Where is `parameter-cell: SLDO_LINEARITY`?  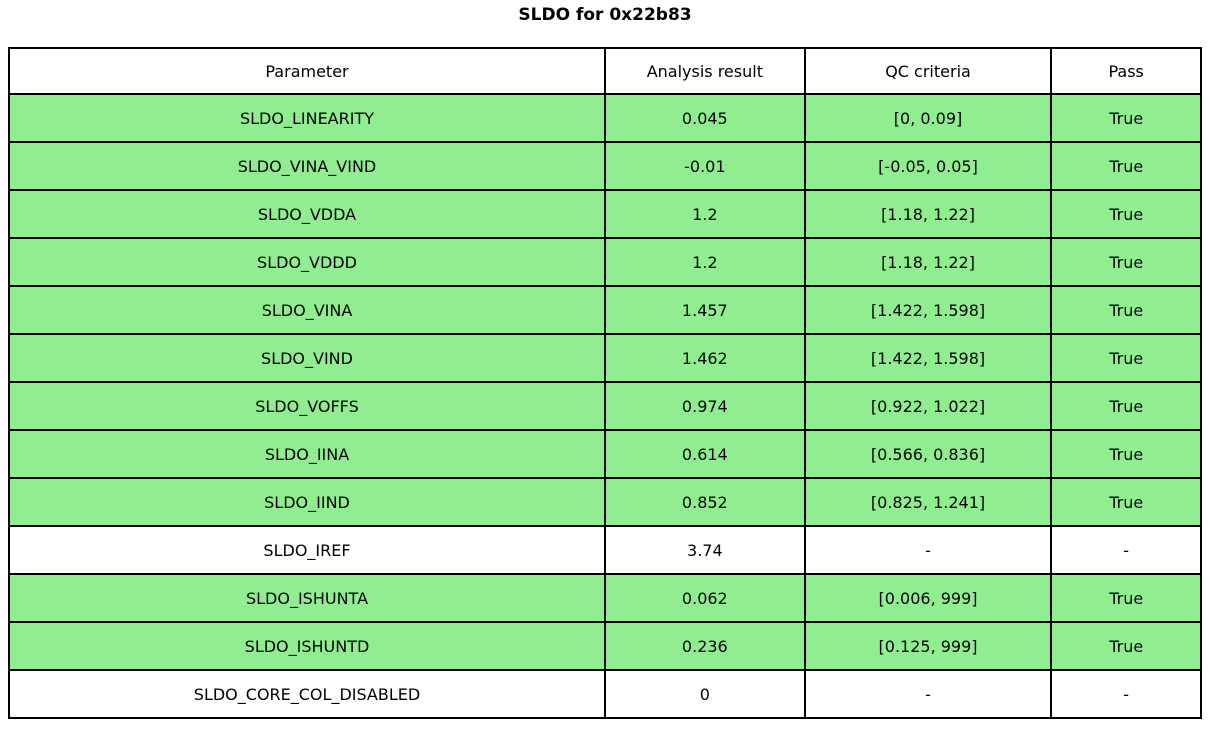
parameter-cell: SLDO_LINEARITY is located at coordinates (307, 118).